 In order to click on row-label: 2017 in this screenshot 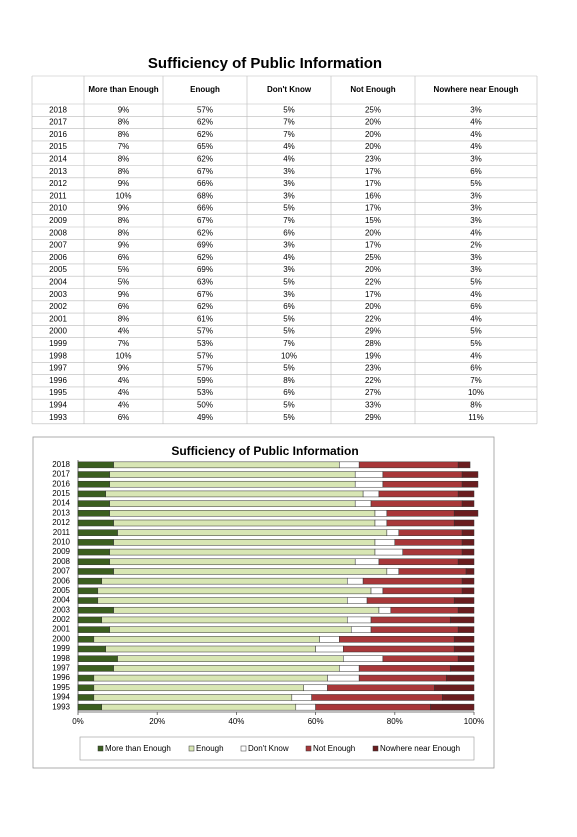, I will do `click(58, 122)`.